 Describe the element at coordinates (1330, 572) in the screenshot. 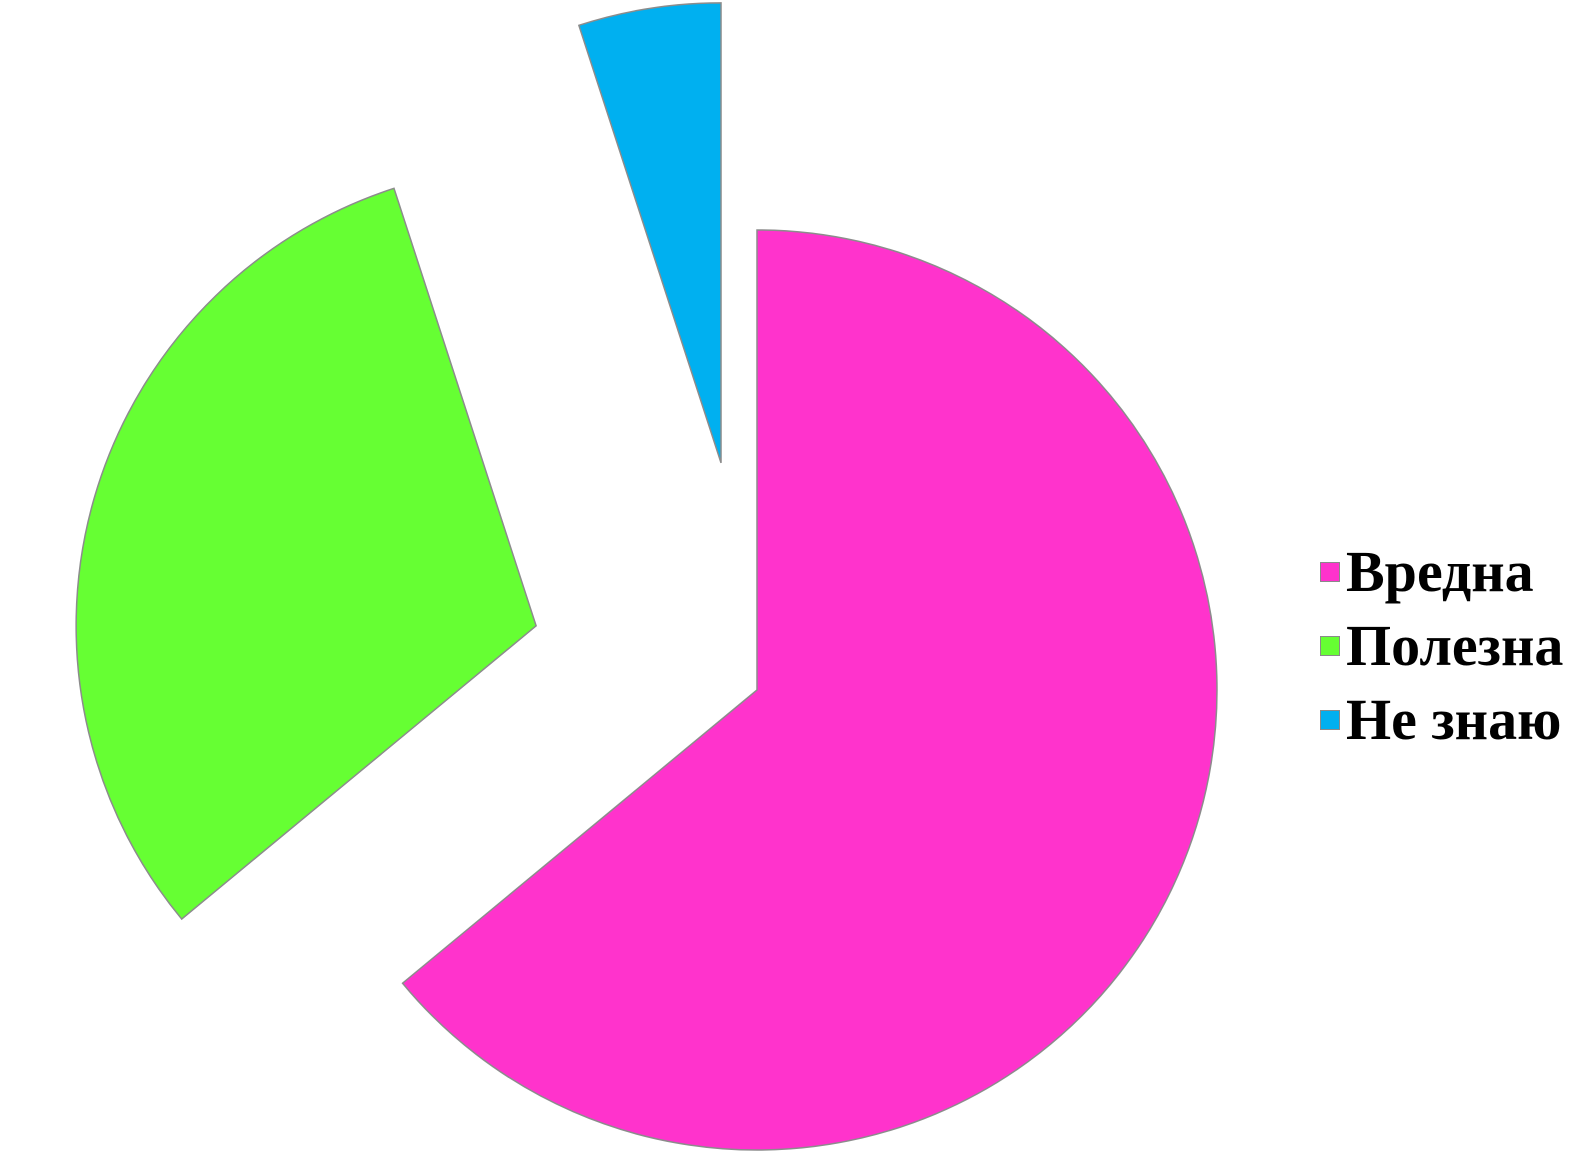

I see `legend-swatch-vredna` at that location.